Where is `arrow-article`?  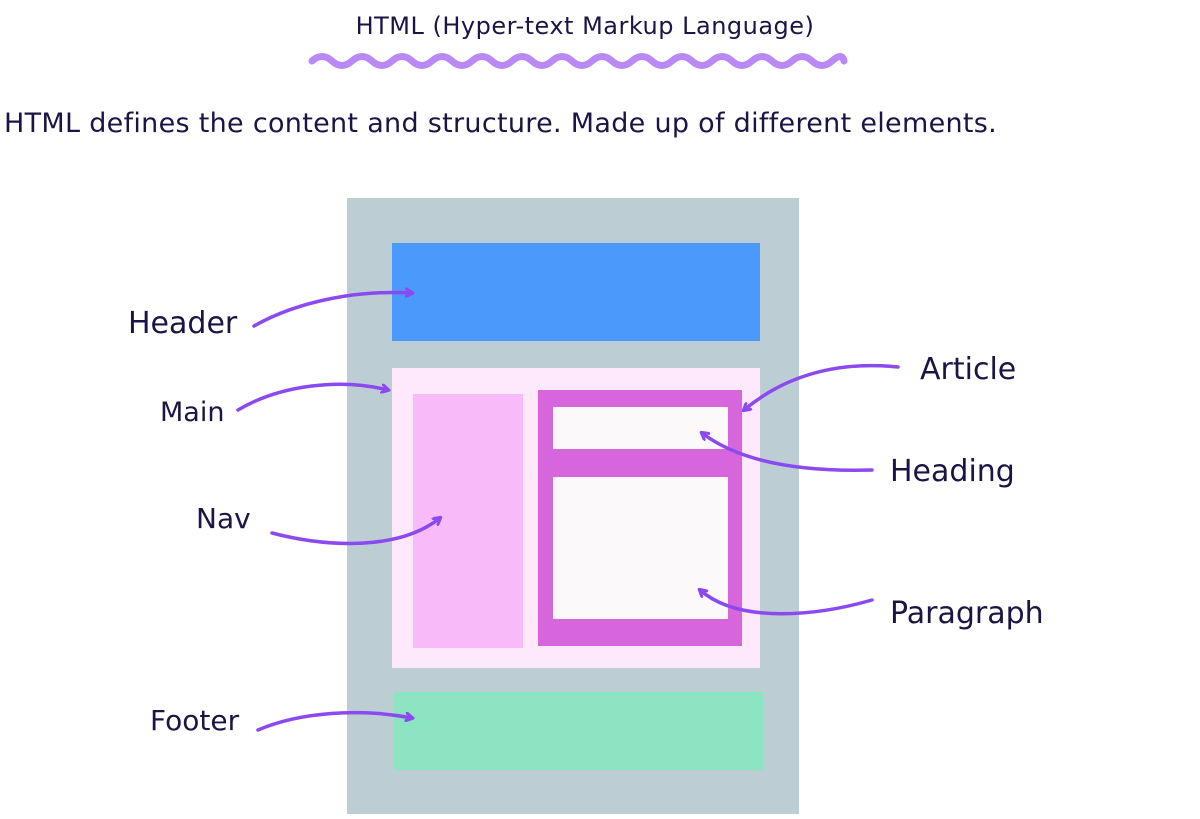
arrow-article is located at coordinates (822, 386).